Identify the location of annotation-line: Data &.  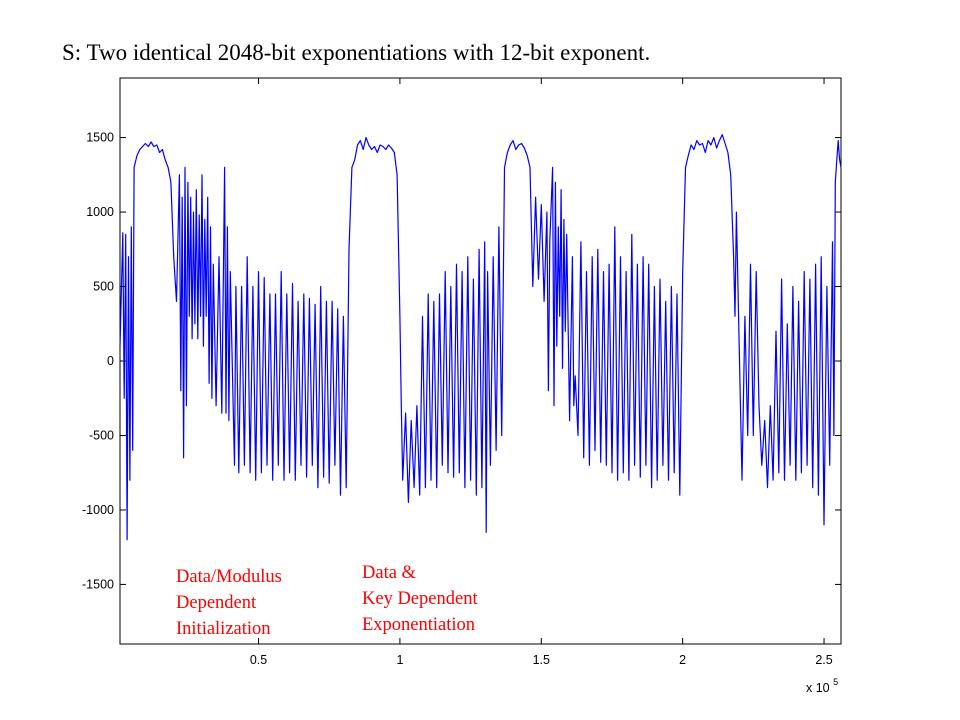
(389, 573).